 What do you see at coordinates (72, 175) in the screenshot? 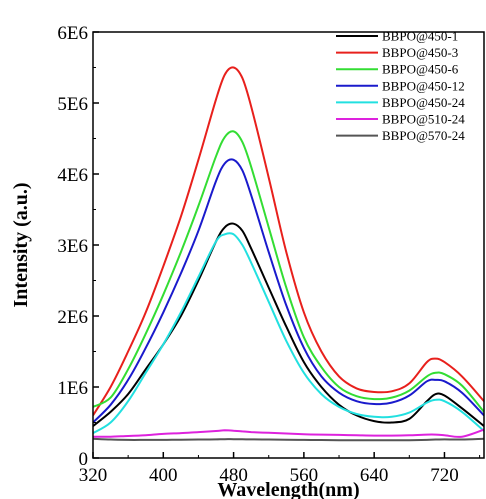
I see `y-tick-label: 4E6` at bounding box center [72, 175].